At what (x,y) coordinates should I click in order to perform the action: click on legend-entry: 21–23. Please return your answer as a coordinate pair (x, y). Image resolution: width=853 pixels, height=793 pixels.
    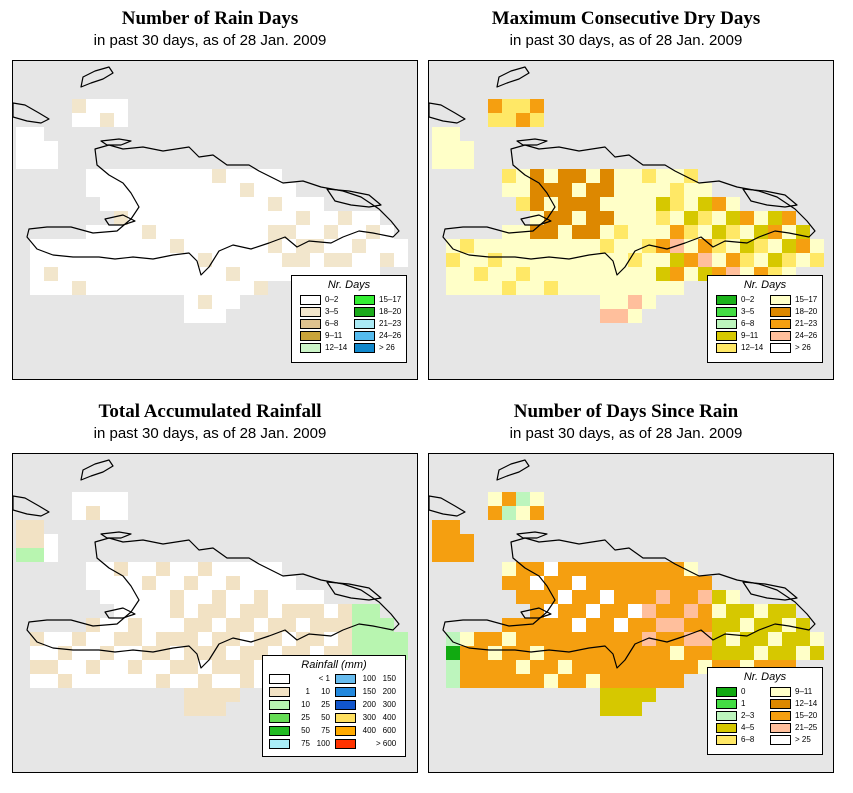
    Looking at the image, I should click on (377, 323).